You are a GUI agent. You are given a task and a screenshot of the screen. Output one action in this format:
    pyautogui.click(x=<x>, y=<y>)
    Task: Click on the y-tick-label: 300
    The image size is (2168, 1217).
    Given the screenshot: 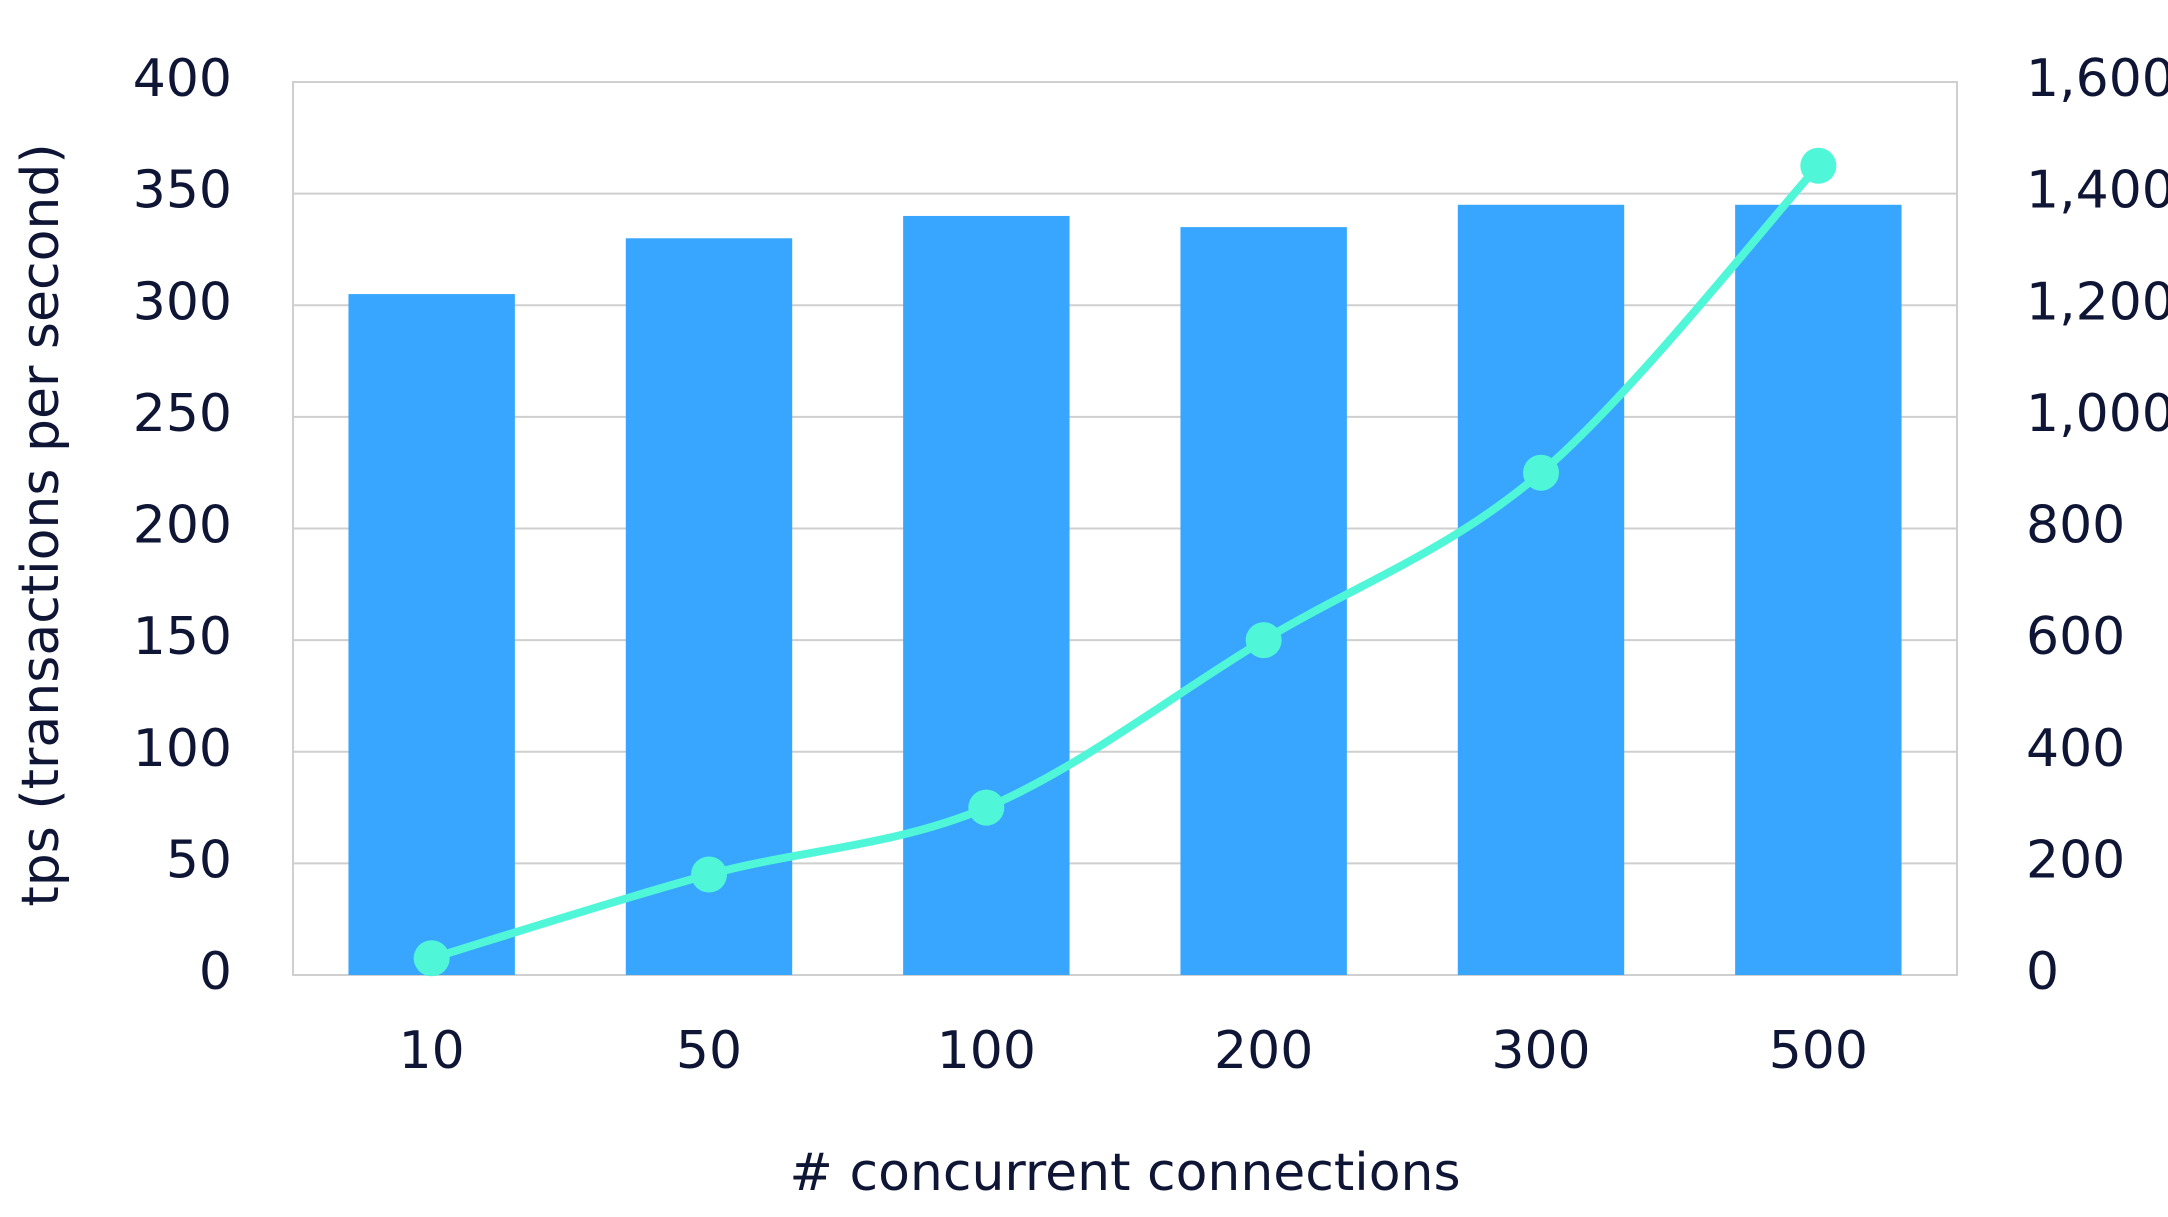 What is the action you would take?
    pyautogui.click(x=182, y=302)
    